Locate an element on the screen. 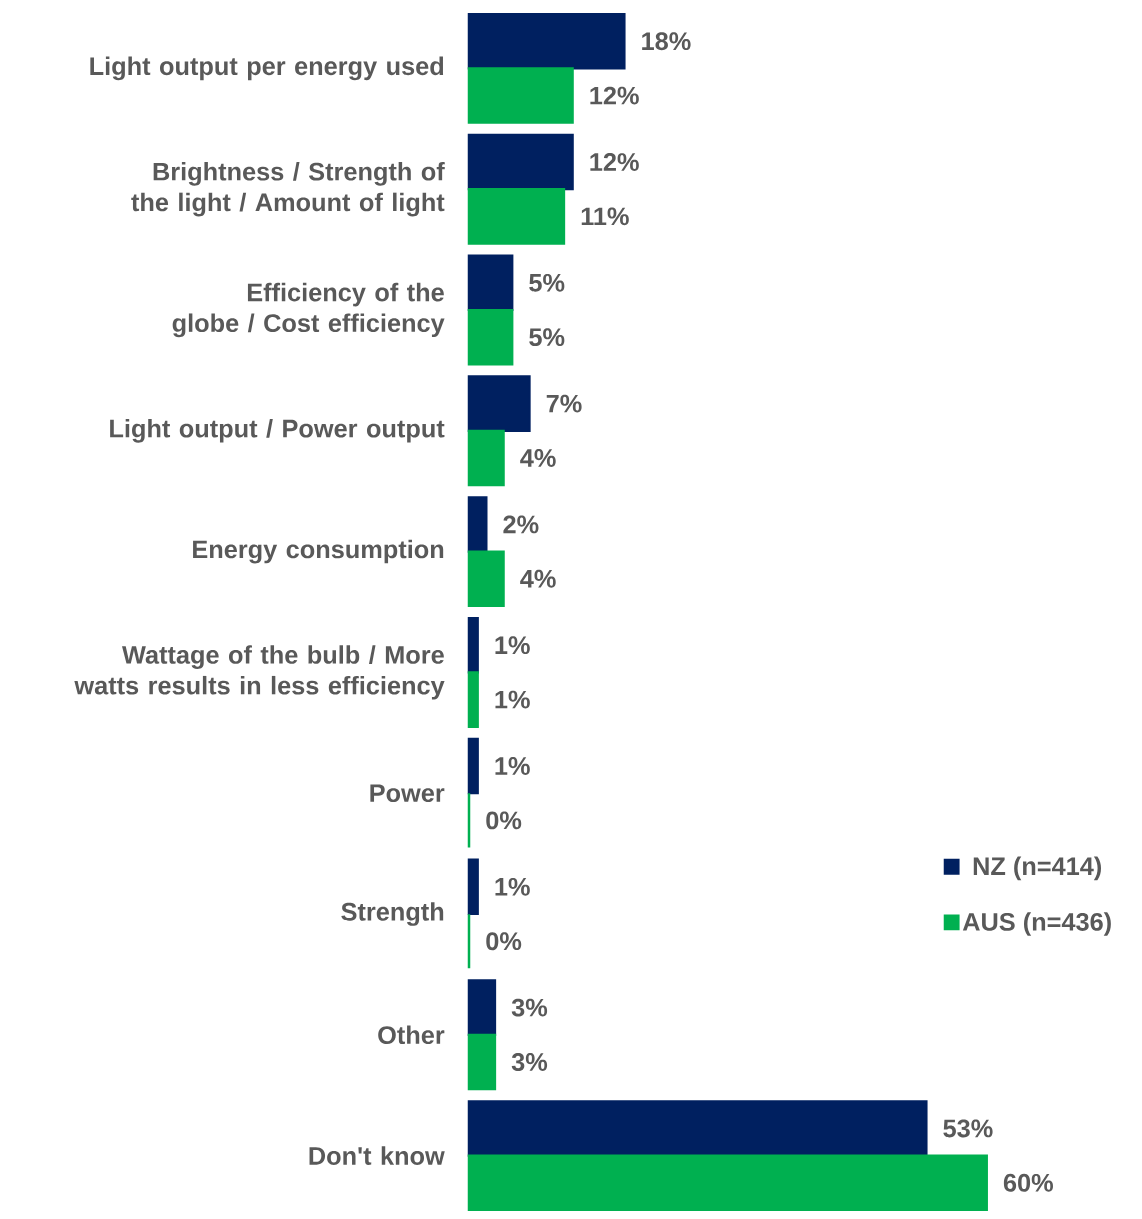 This screenshot has width=1142, height=1219. legend-label: AUS (n=436) is located at coordinates (1036, 924).